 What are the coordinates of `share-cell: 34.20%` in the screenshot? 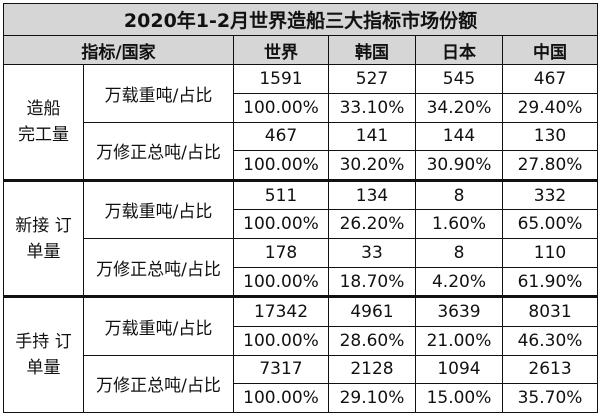 It's located at (459, 107).